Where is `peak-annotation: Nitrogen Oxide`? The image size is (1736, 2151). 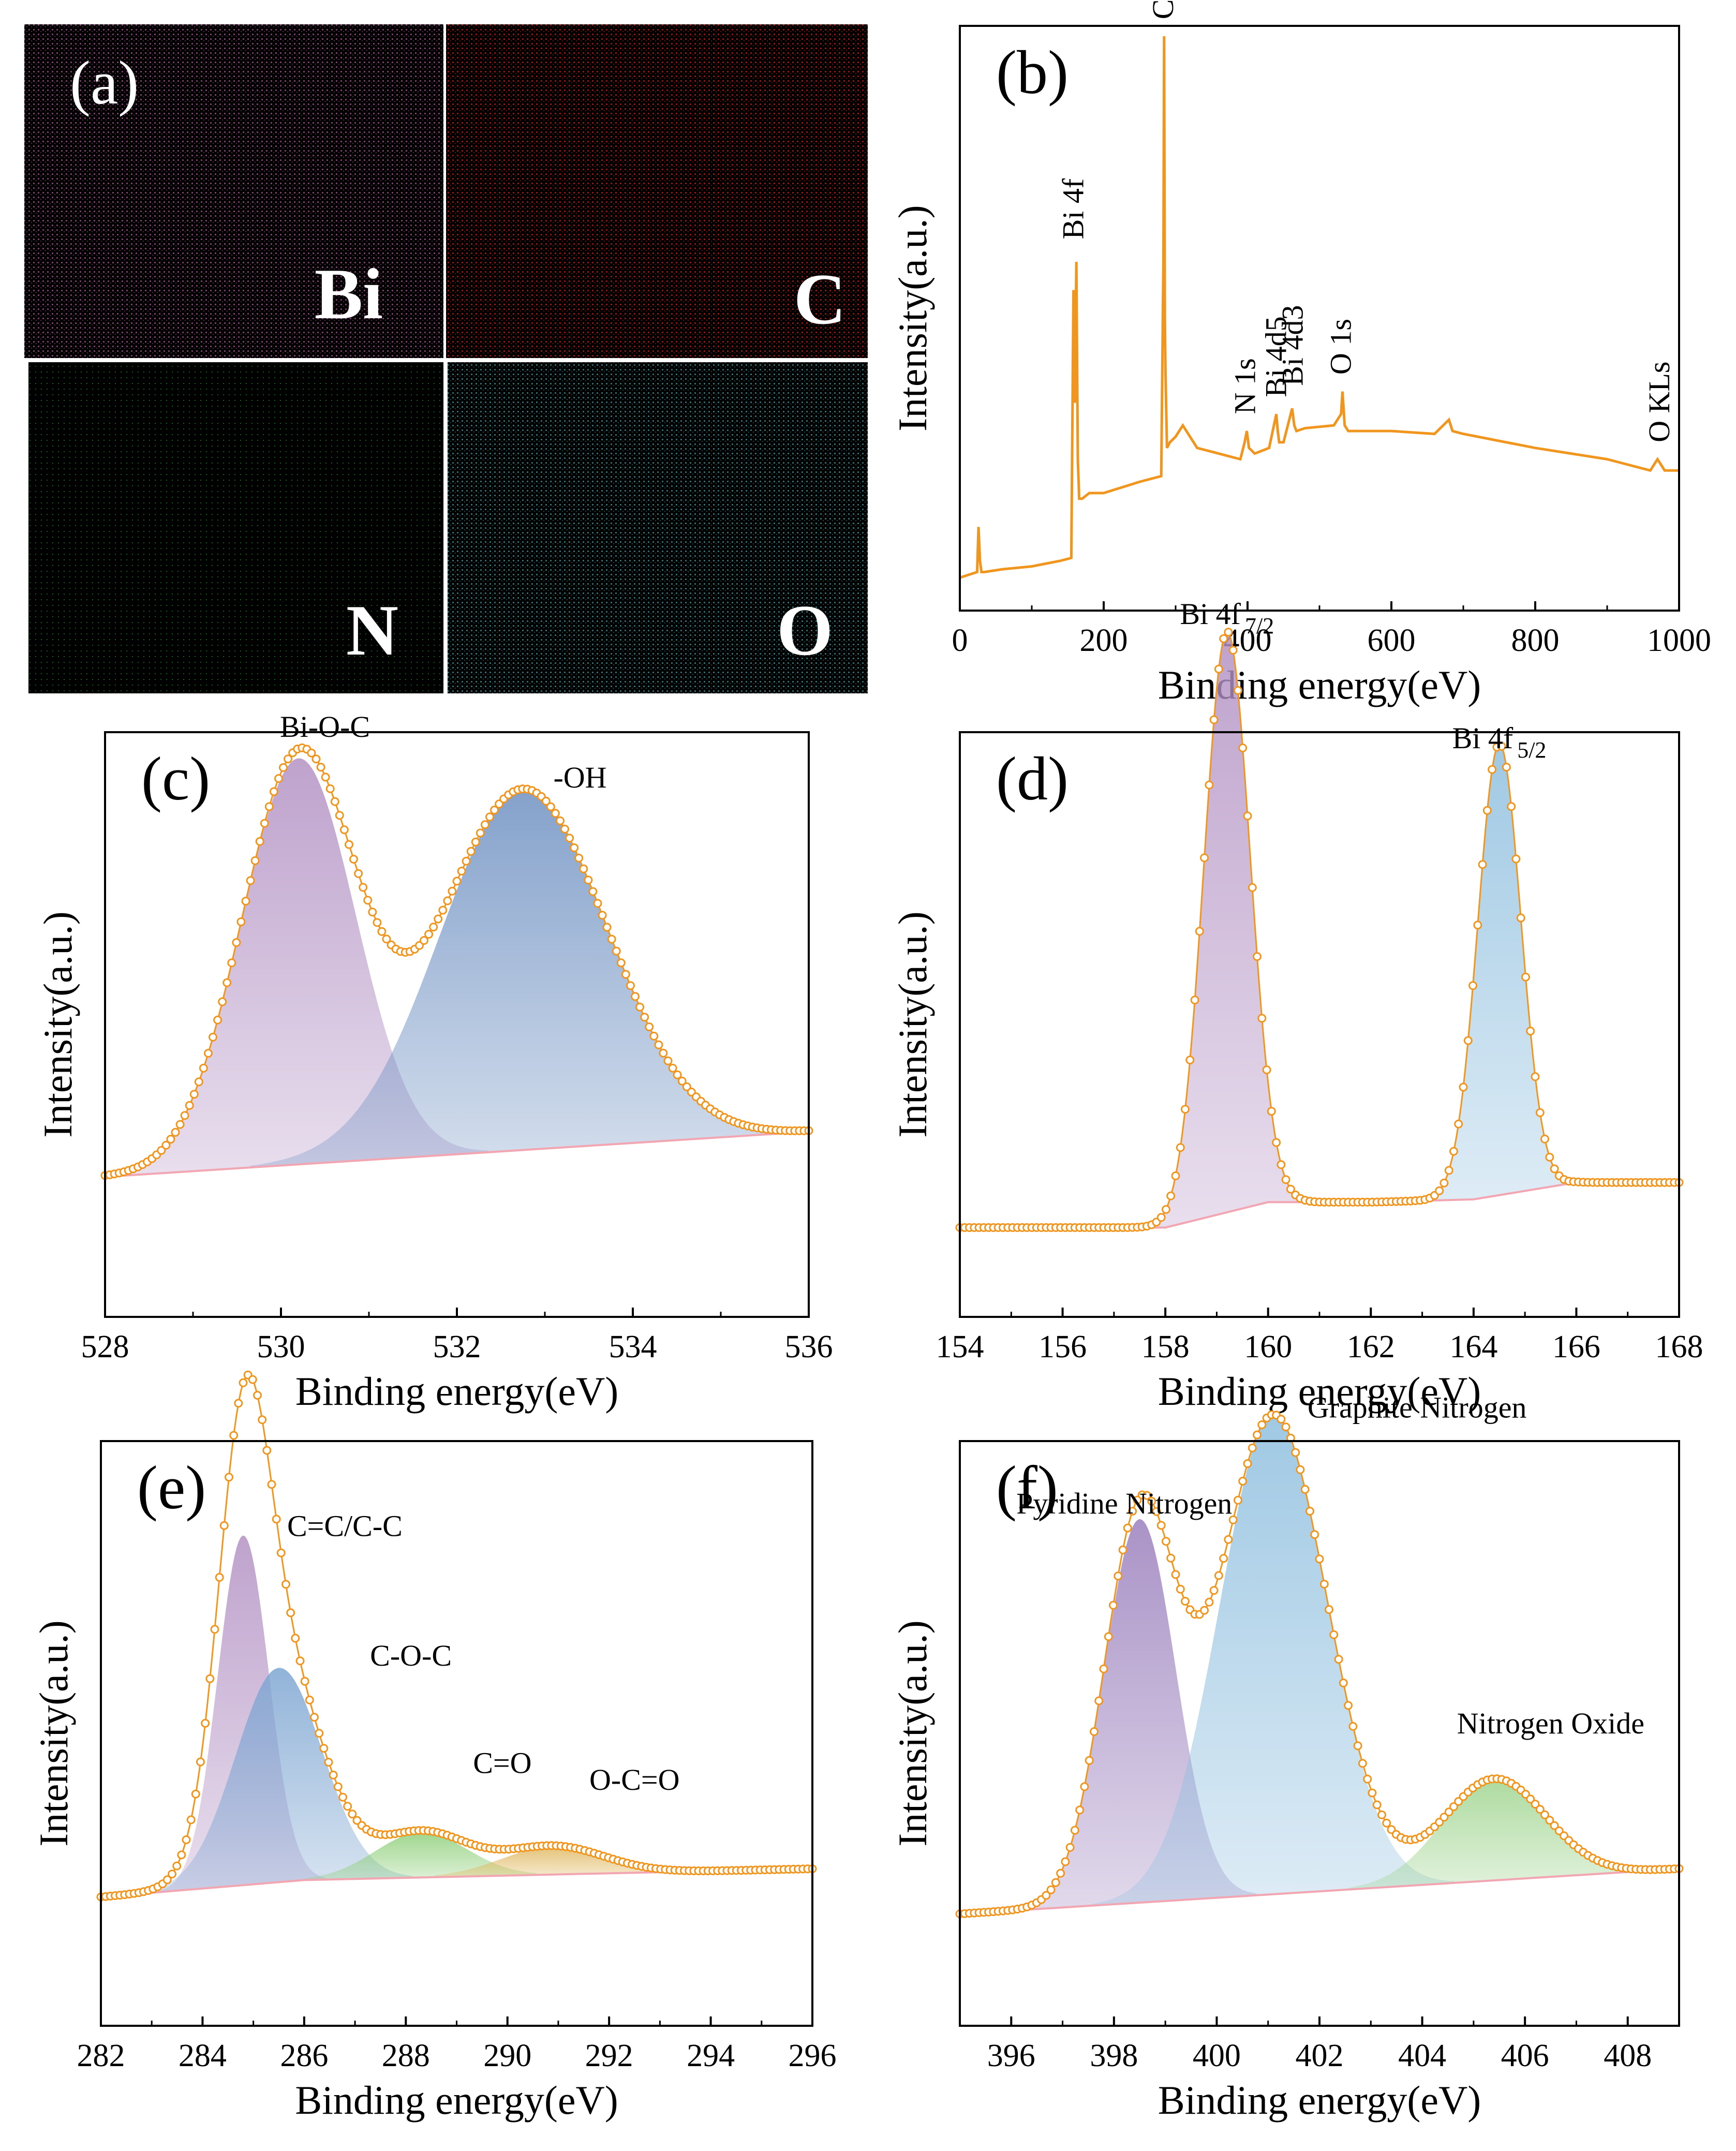
peak-annotation: Nitrogen Oxide is located at coordinates (1550, 1723).